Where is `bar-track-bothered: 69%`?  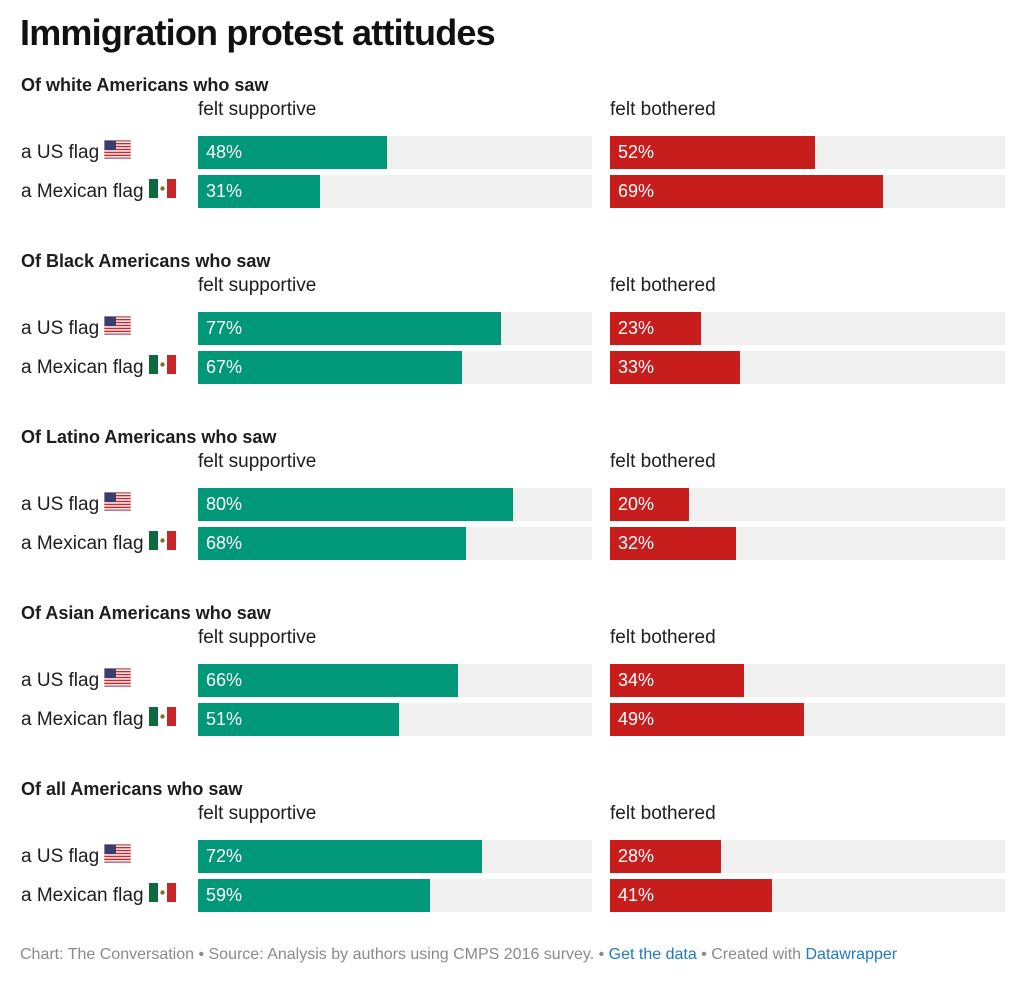
bar-track-bothered: 69% is located at coordinates (807, 191).